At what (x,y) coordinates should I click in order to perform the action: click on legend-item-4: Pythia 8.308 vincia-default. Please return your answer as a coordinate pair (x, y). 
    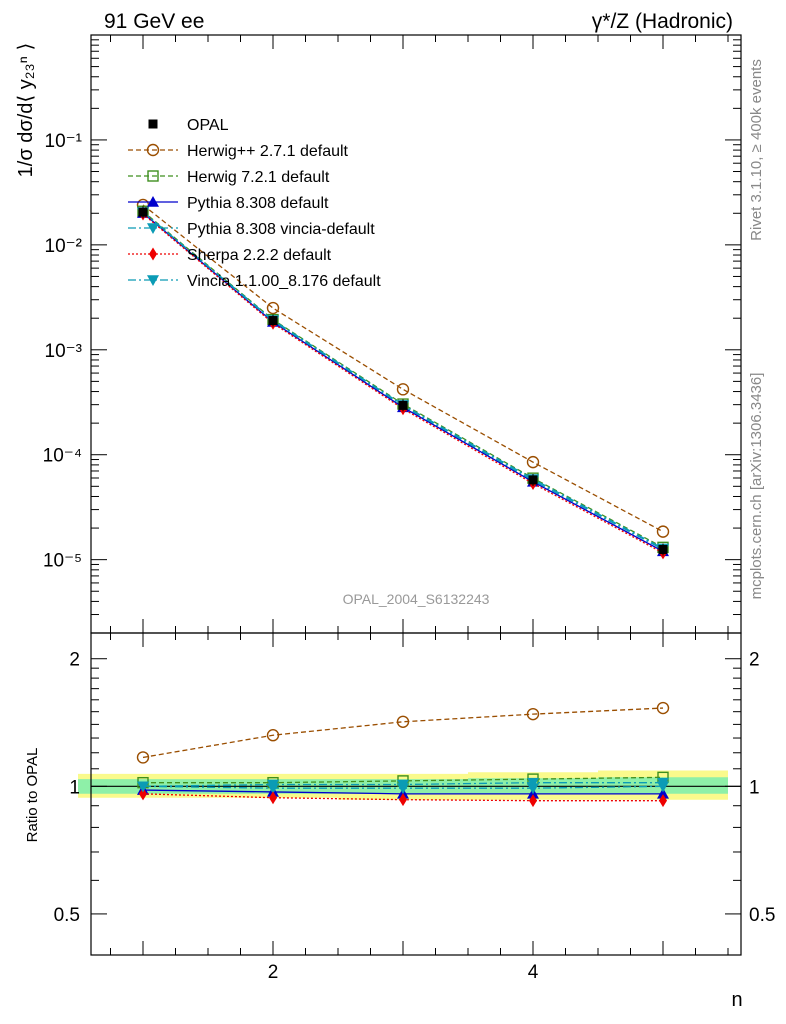
    Looking at the image, I should click on (251, 229).